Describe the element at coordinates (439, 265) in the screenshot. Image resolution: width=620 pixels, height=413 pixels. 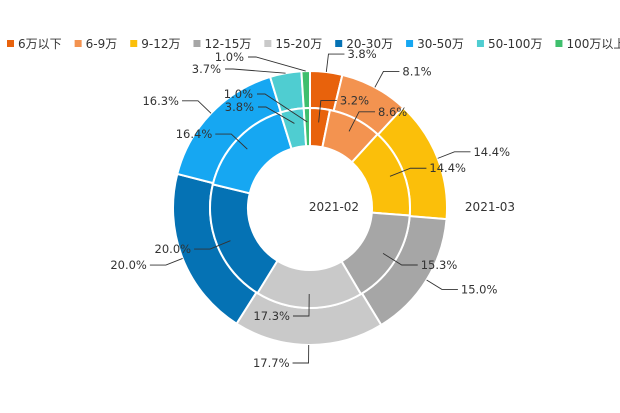
I see `inner-pct-label: 15.3%` at that location.